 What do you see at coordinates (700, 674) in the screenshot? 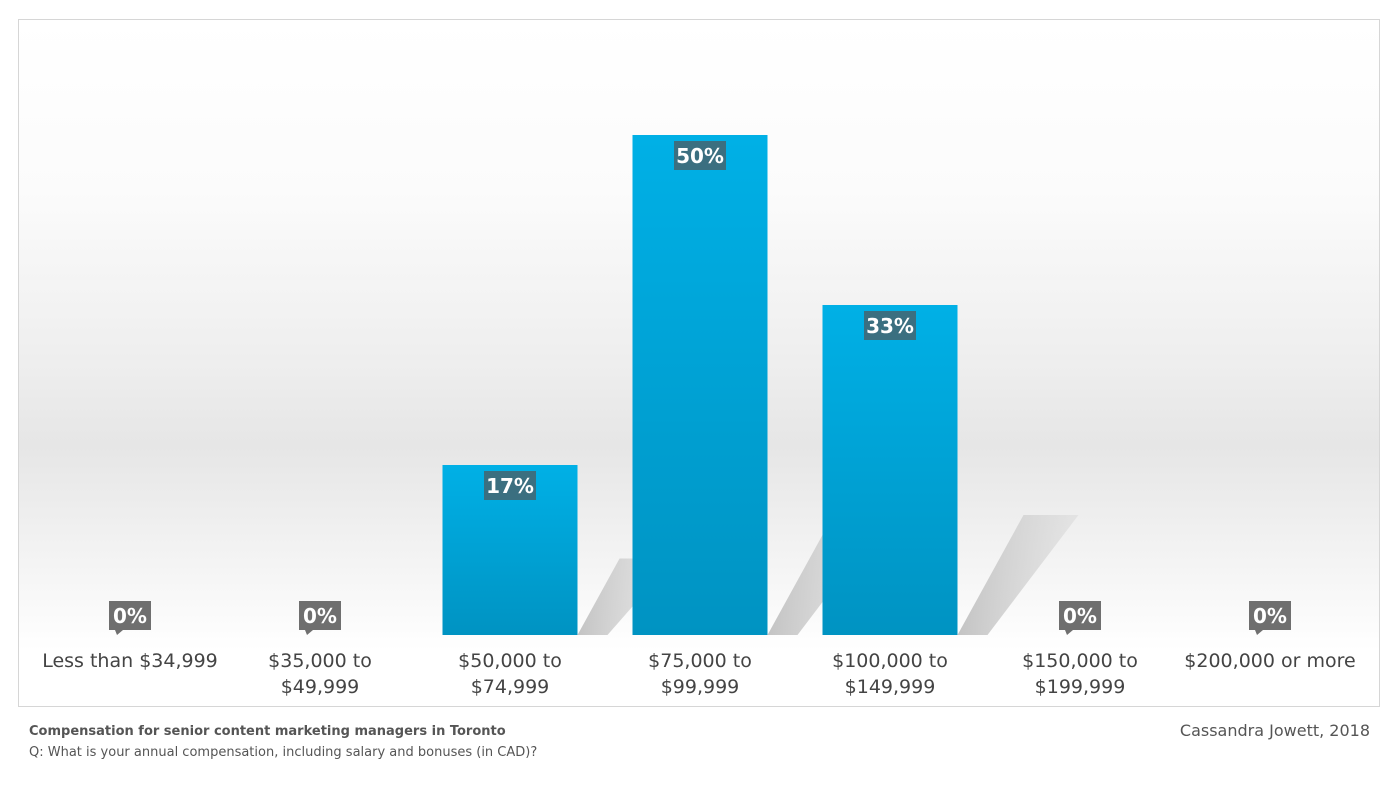
I see `category-label: $75,000 to $99,999` at bounding box center [700, 674].